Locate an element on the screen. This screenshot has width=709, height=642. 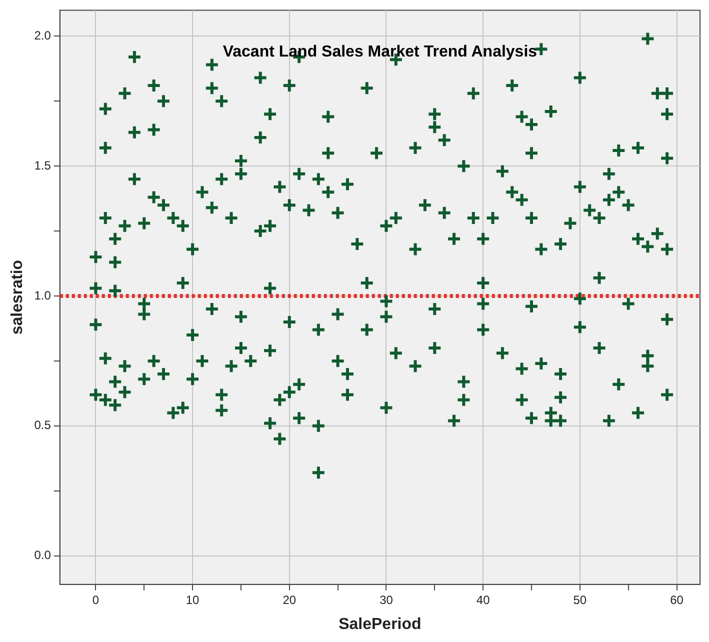
x-tick-label: 30 is located at coordinates (387, 599).